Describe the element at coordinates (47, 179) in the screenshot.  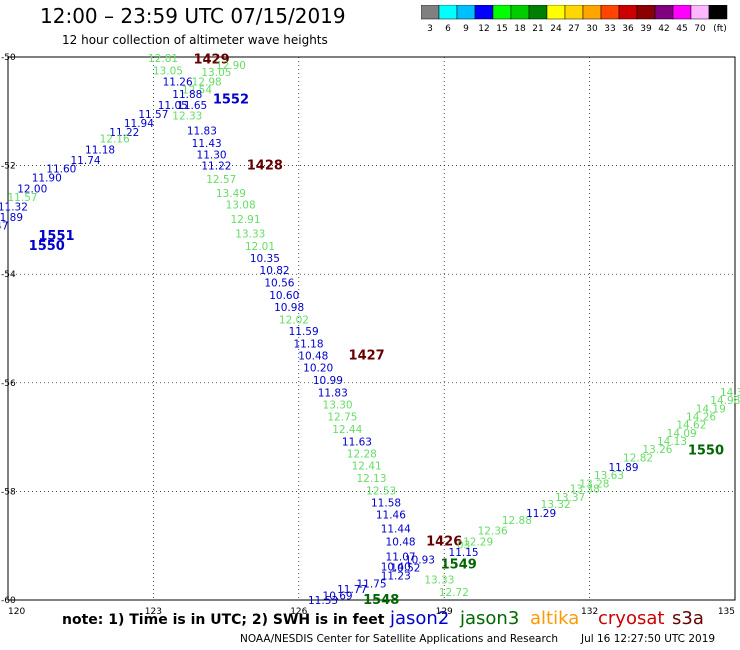
I see `wave-height-label: 11.90` at that location.